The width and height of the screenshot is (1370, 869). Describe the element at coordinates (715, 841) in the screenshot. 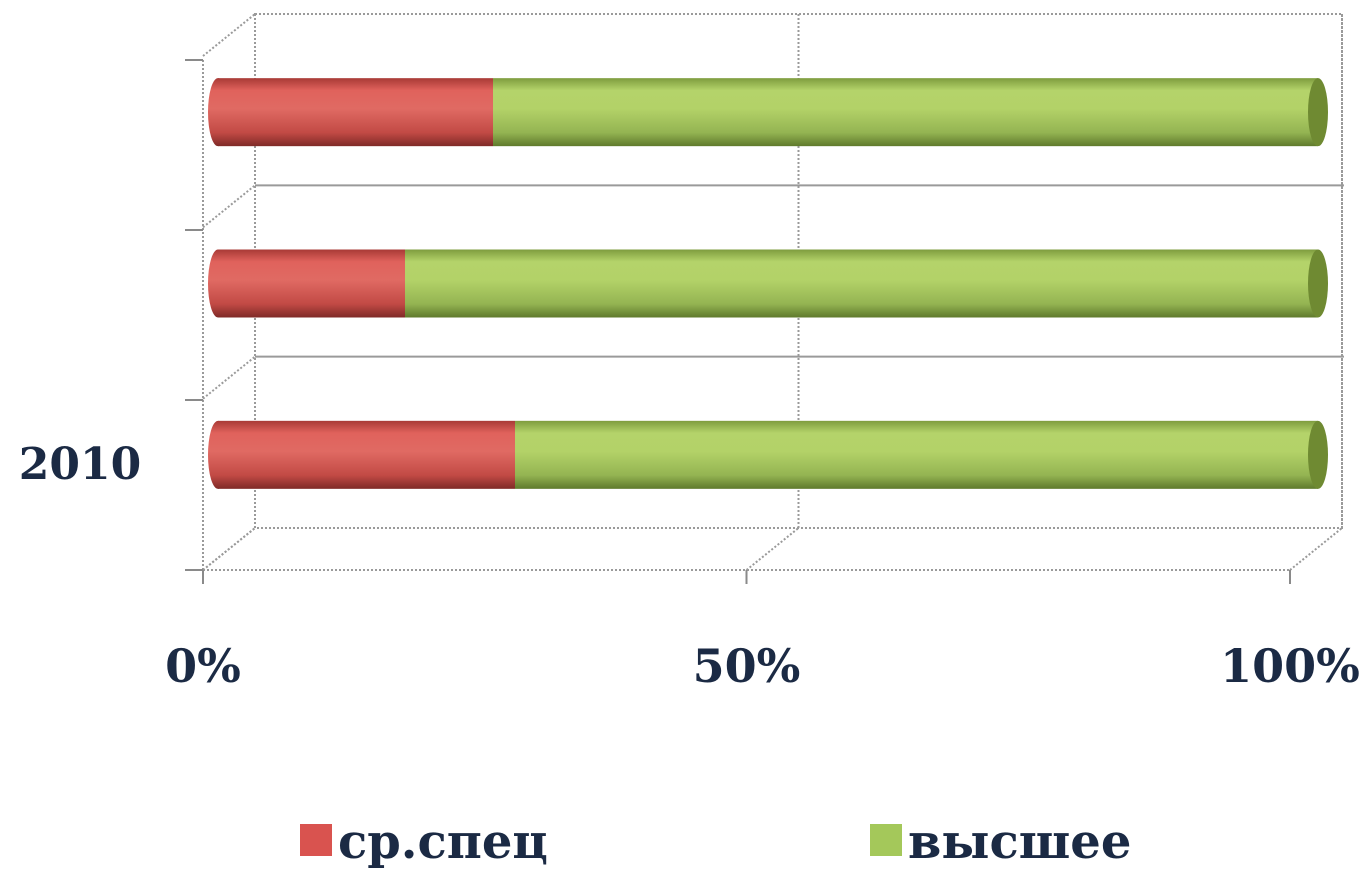

I see `legend: ср.спец высшее` at that location.